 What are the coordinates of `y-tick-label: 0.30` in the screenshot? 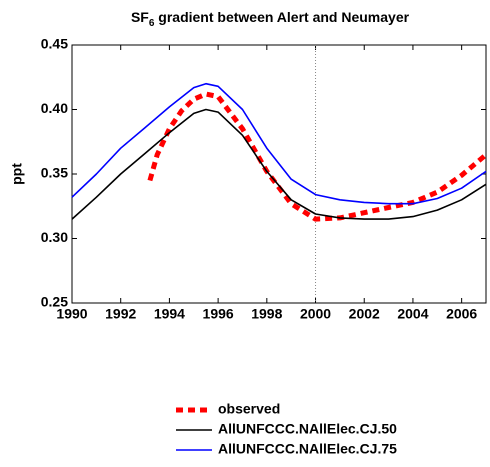 It's located at (54, 237).